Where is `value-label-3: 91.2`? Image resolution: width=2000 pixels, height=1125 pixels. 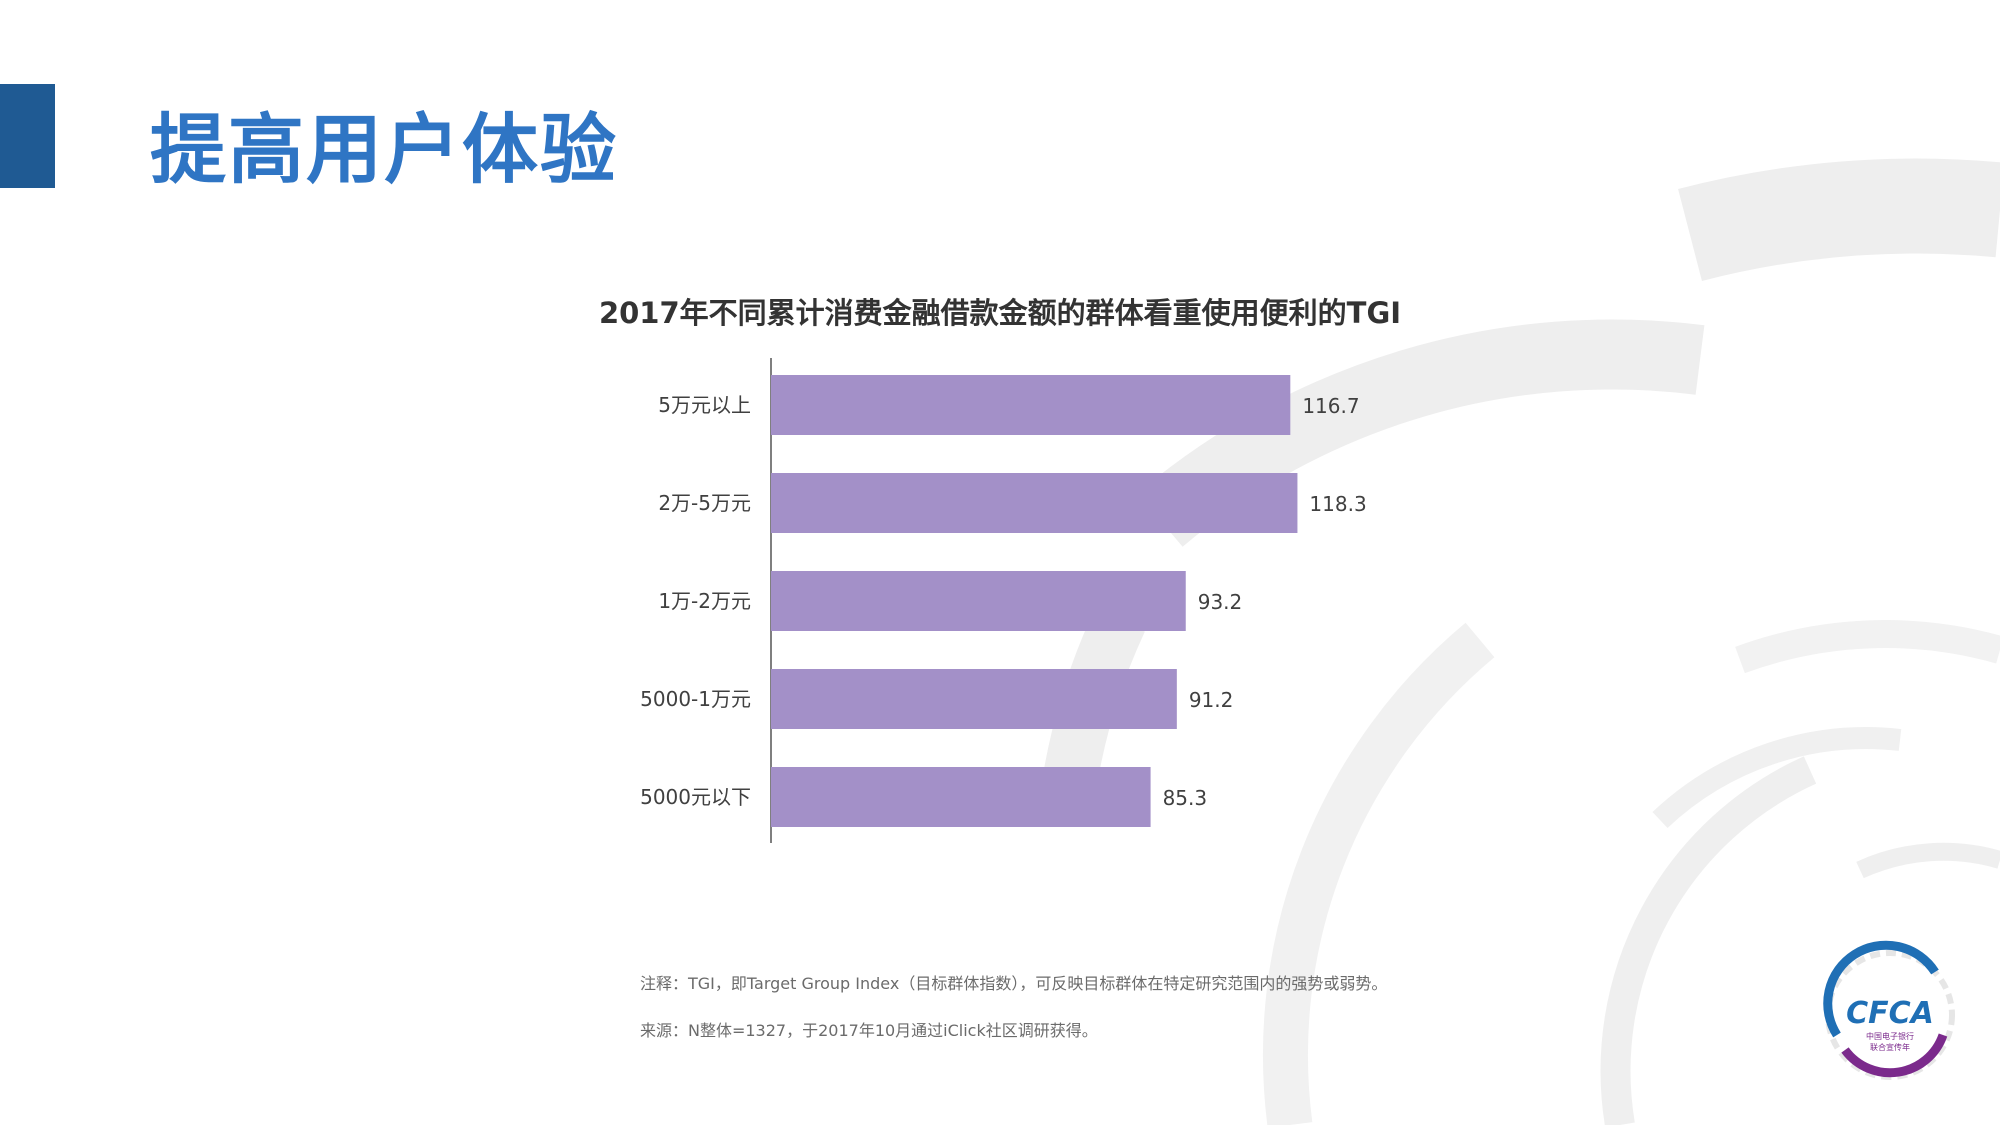
value-label-3: 91.2 is located at coordinates (1211, 700).